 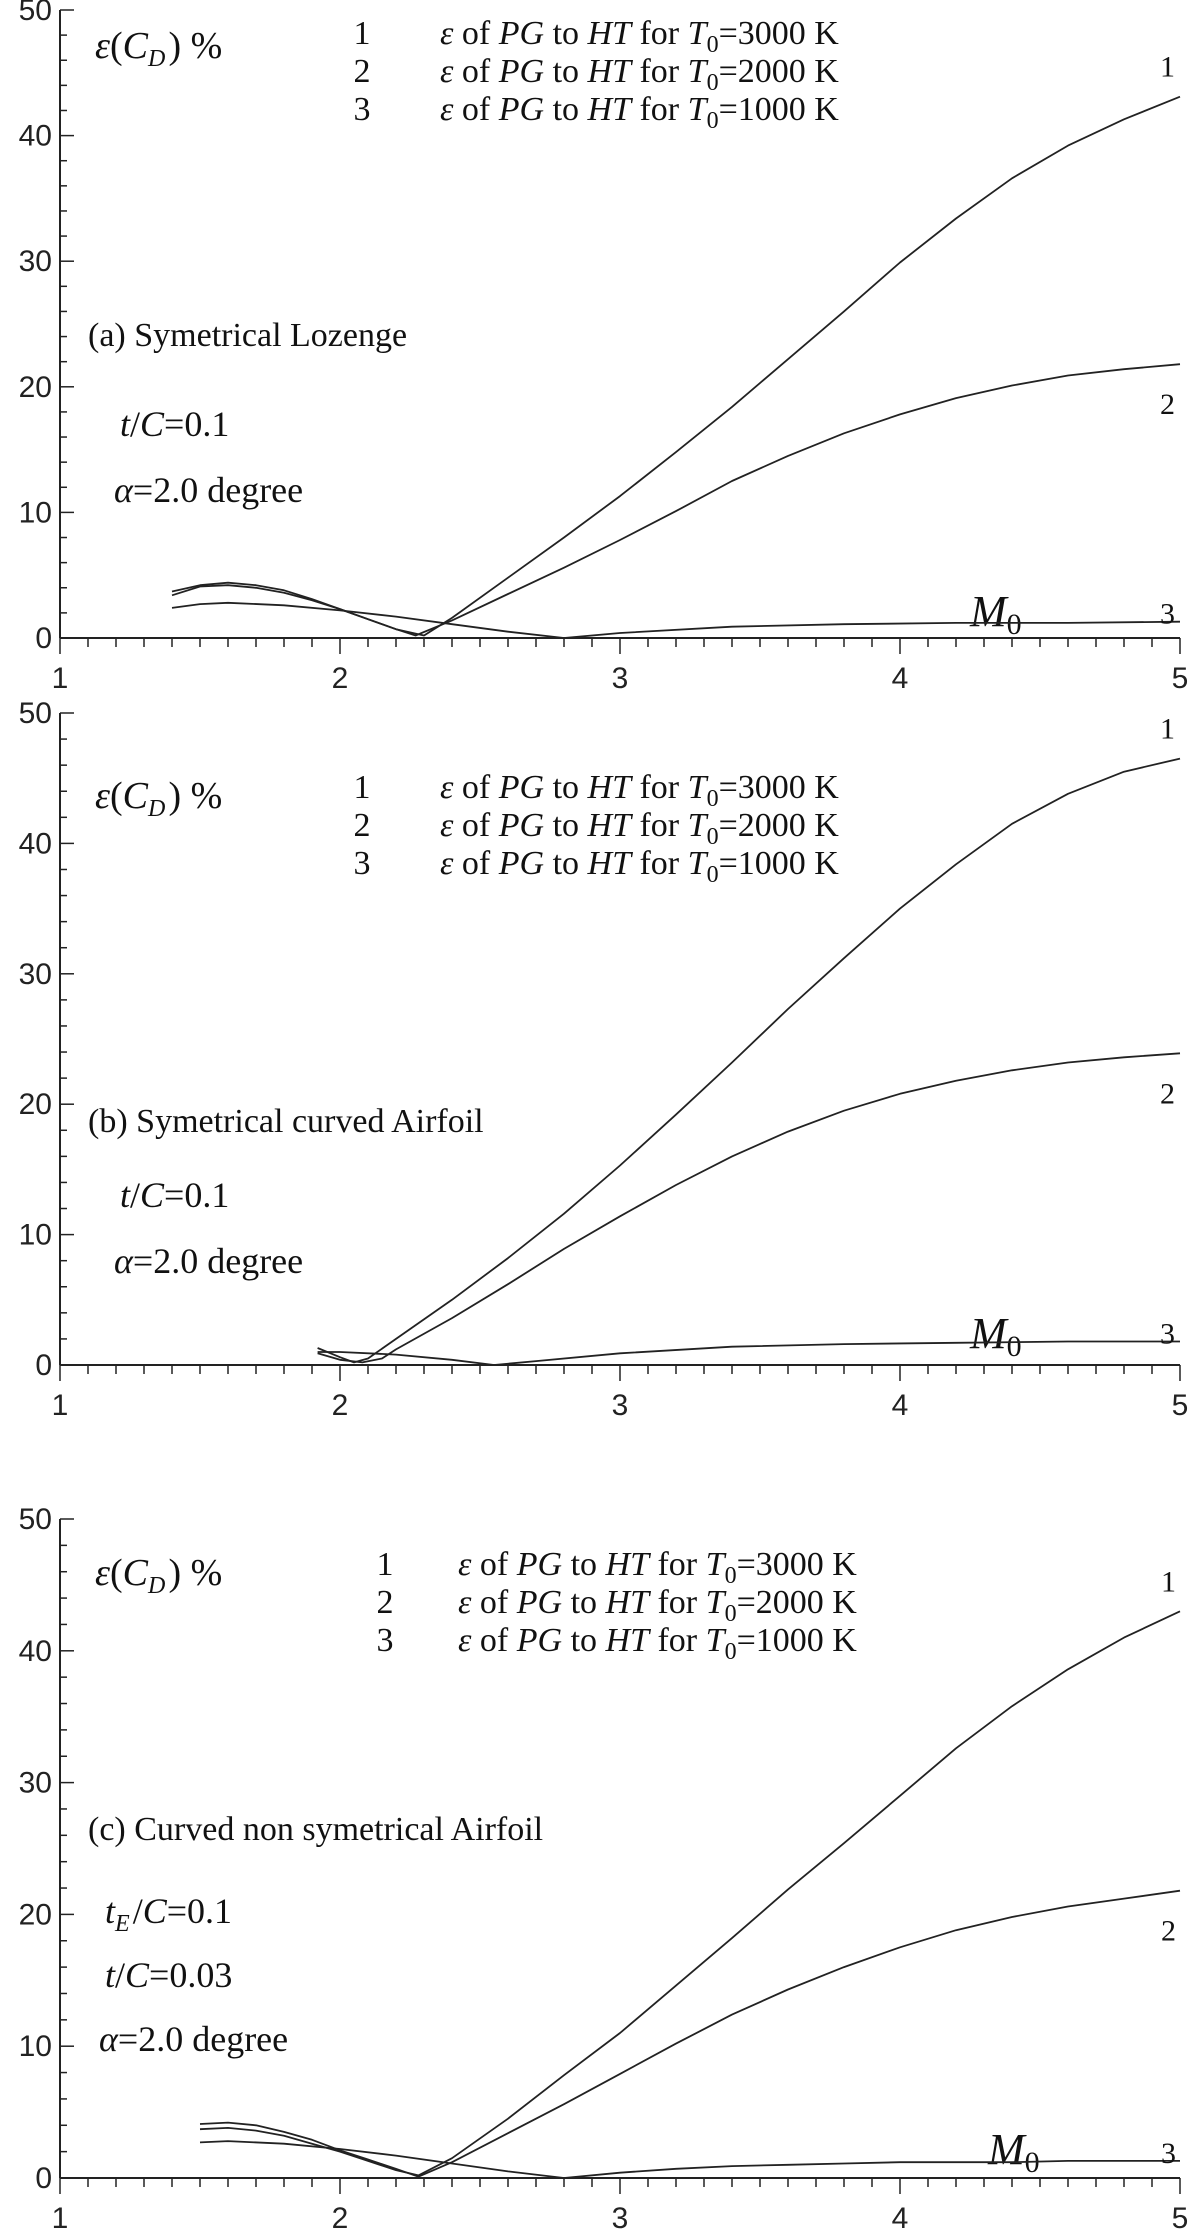 I want to click on param-annotation: t/C=0.03, so click(x=168, y=1975).